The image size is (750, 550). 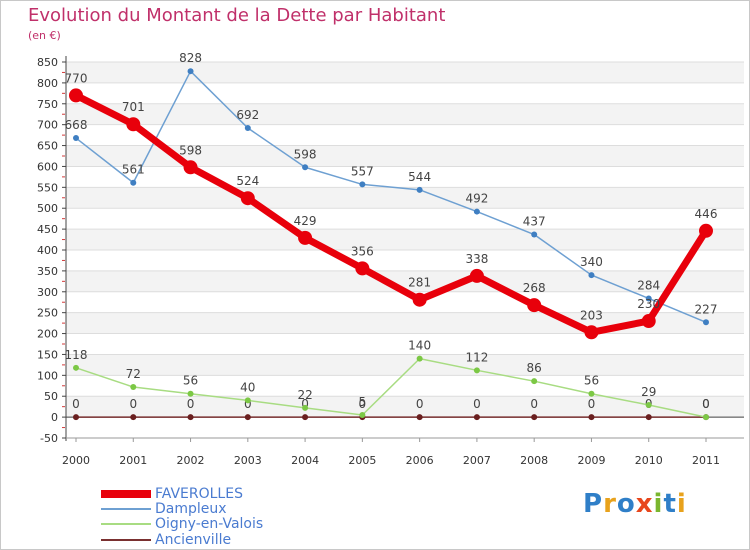 I want to click on data-label: 598, so click(x=305, y=154).